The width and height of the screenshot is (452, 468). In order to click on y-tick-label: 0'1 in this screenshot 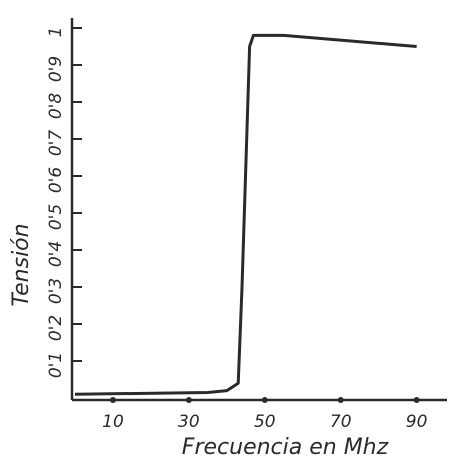, I will do `click(56, 365)`.